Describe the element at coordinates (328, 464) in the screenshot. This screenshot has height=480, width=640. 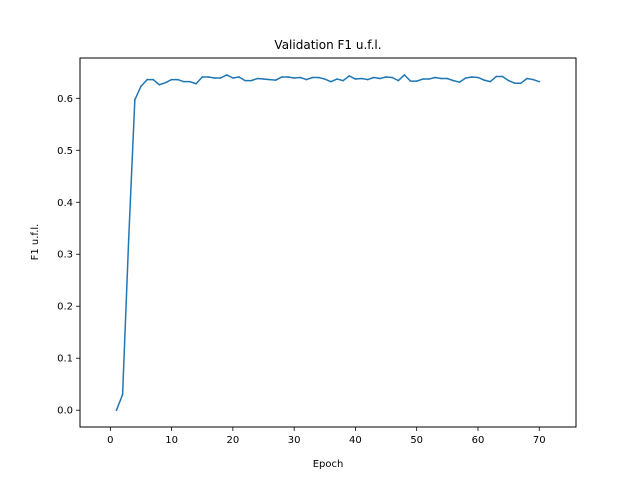
I see `x-axis-label: Epoch` at that location.